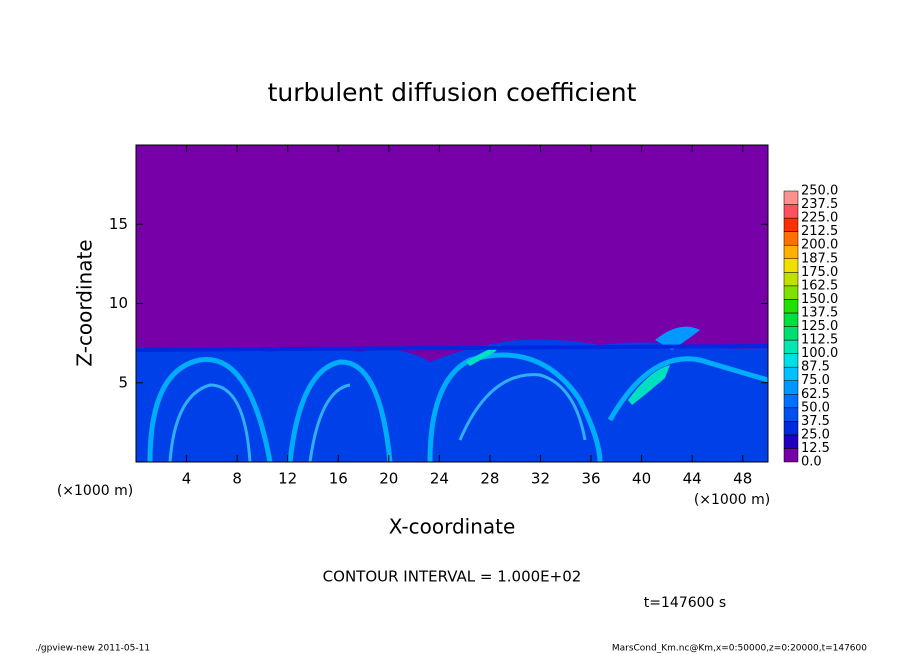 Image resolution: width=904 pixels, height=654 pixels. I want to click on x-tick-label: 16, so click(338, 479).